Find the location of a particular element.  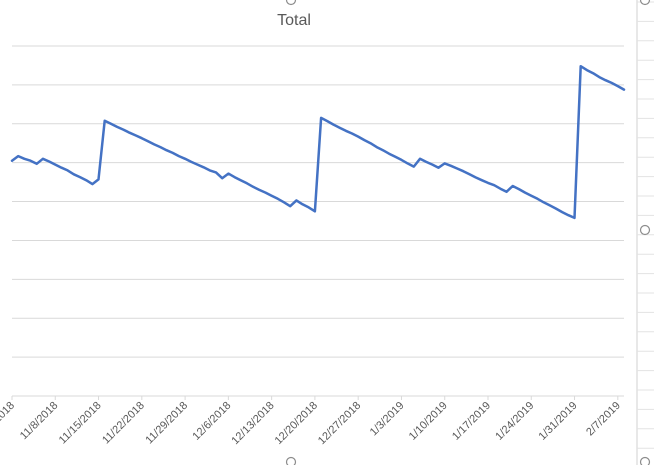

x-tick-label: 1/3/2019 is located at coordinates (387, 419).